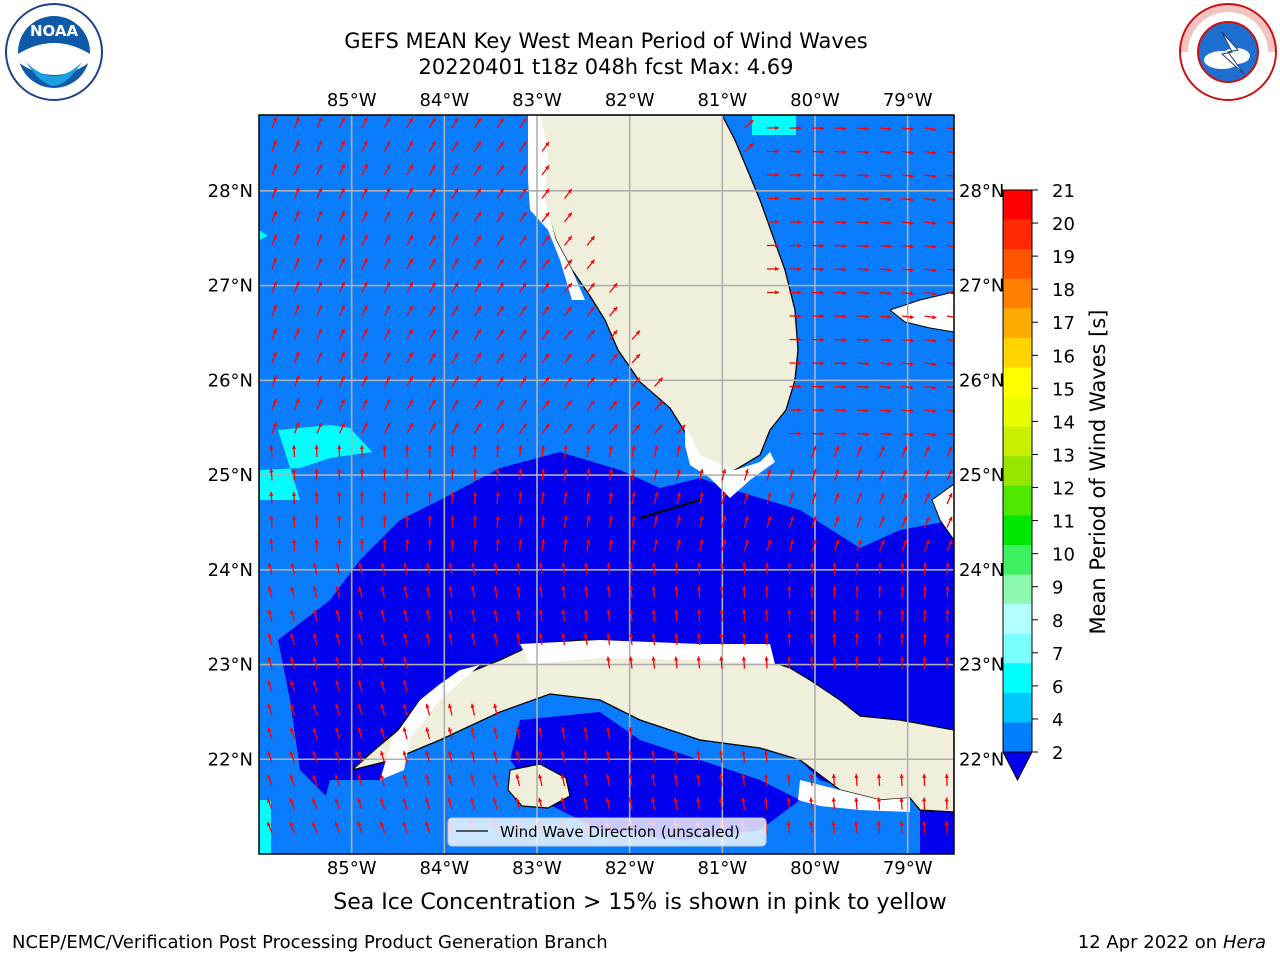 The height and width of the screenshot is (960, 1280). What do you see at coordinates (1017, 234) in the screenshot?
I see `colorbar-segment` at bounding box center [1017, 234].